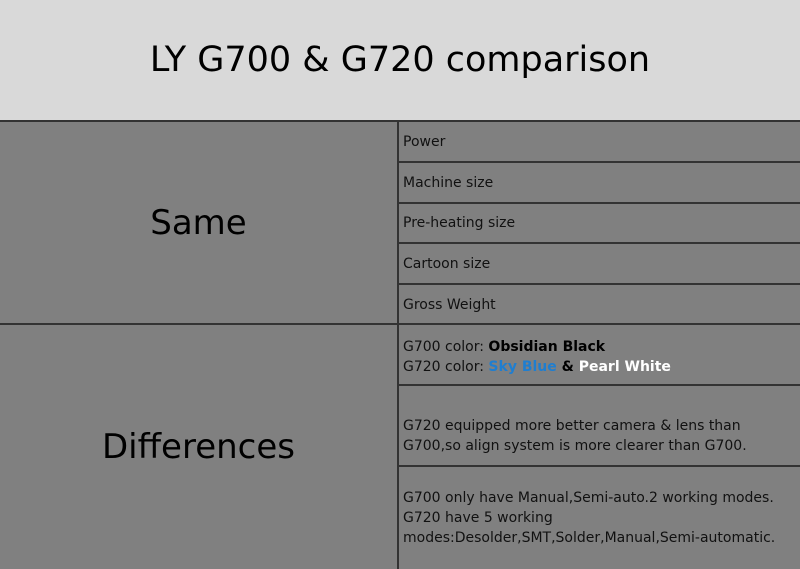 This screenshot has height=569, width=800. I want to click on same-item-power: Power, so click(599, 142).